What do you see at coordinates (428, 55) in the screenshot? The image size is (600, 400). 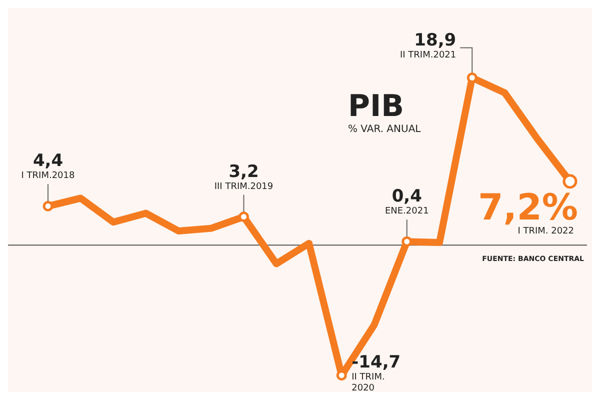 I see `text: II TRIM.2021` at bounding box center [428, 55].